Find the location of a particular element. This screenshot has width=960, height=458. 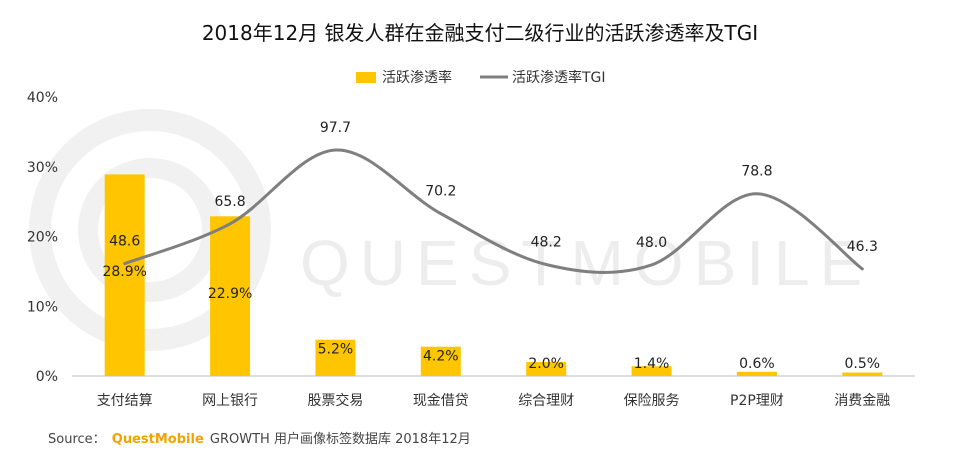

y-tick-label: 0% is located at coordinates (47, 377).